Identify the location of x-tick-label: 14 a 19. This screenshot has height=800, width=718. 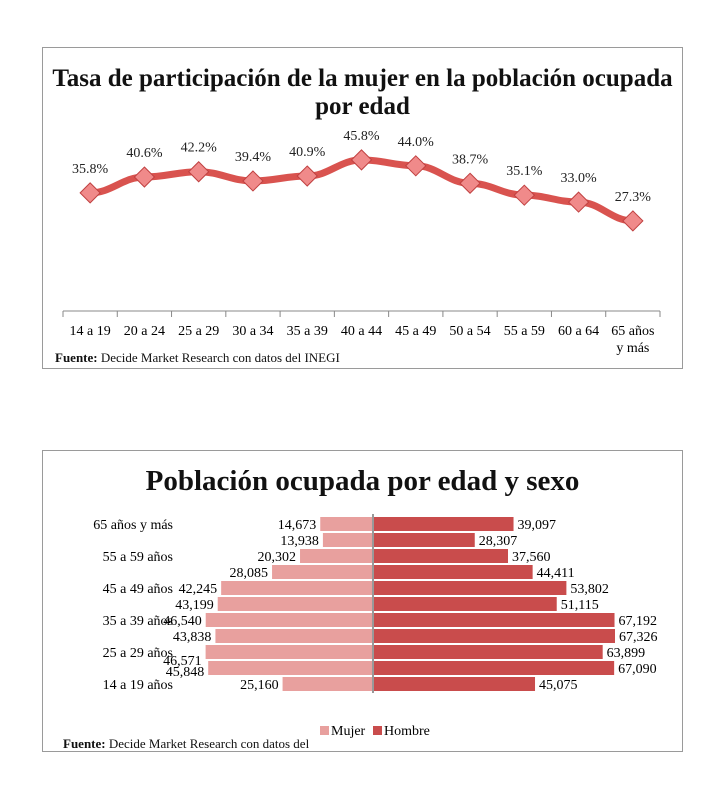
(90, 331).